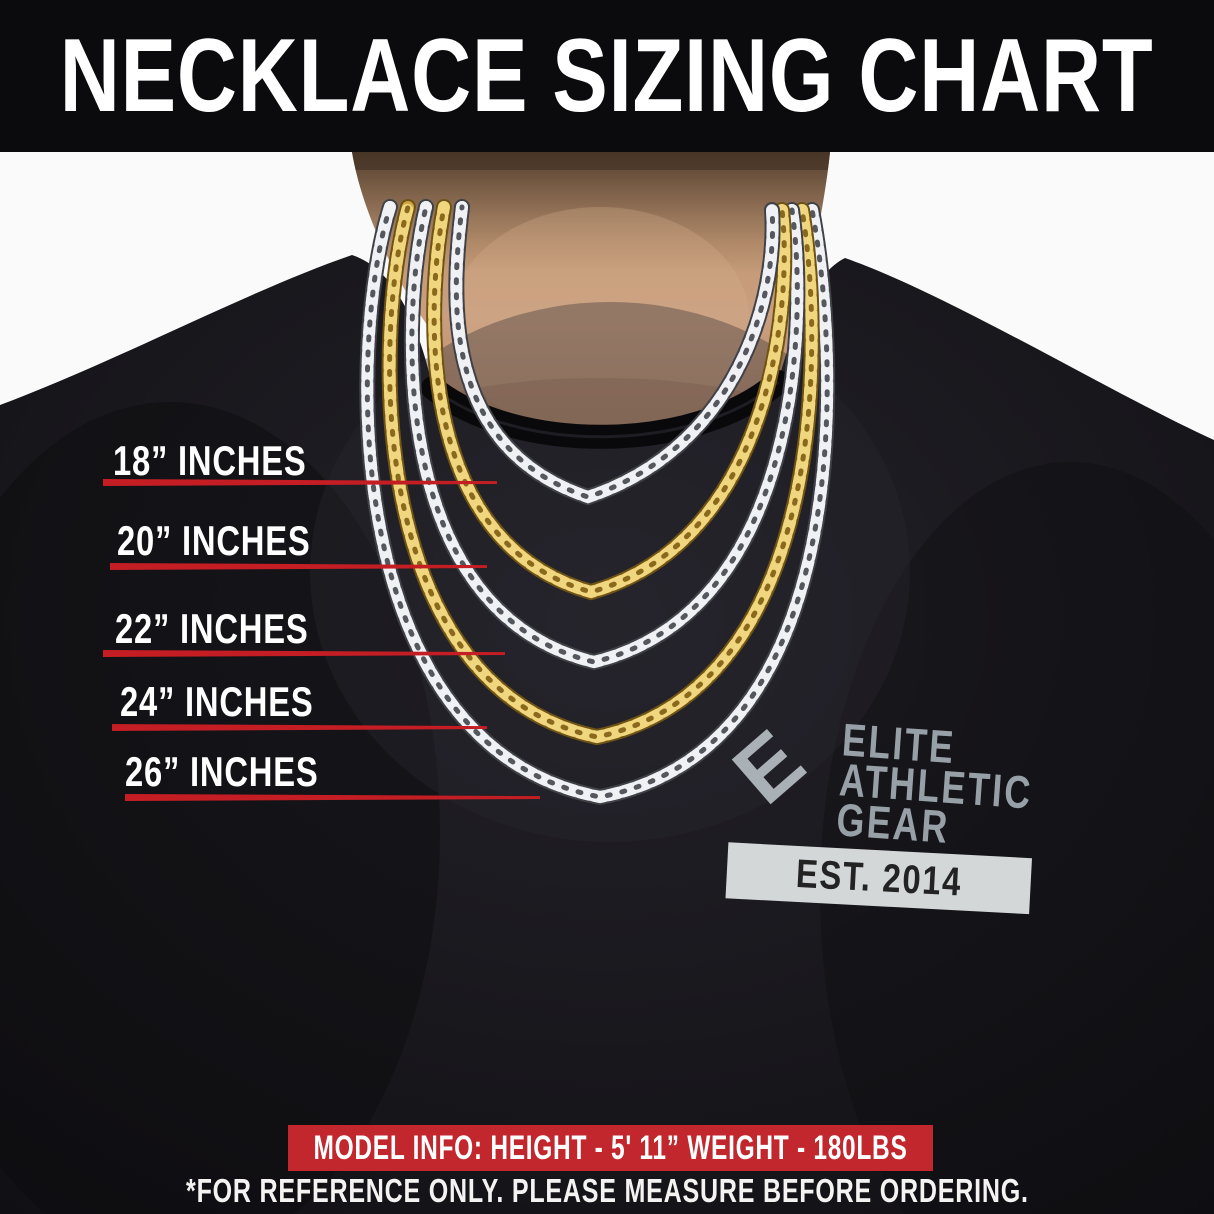 This screenshot has width=1214, height=1214. I want to click on shirt-logo-text: ELITE ATHLETIC GEAR, so click(963, 784).